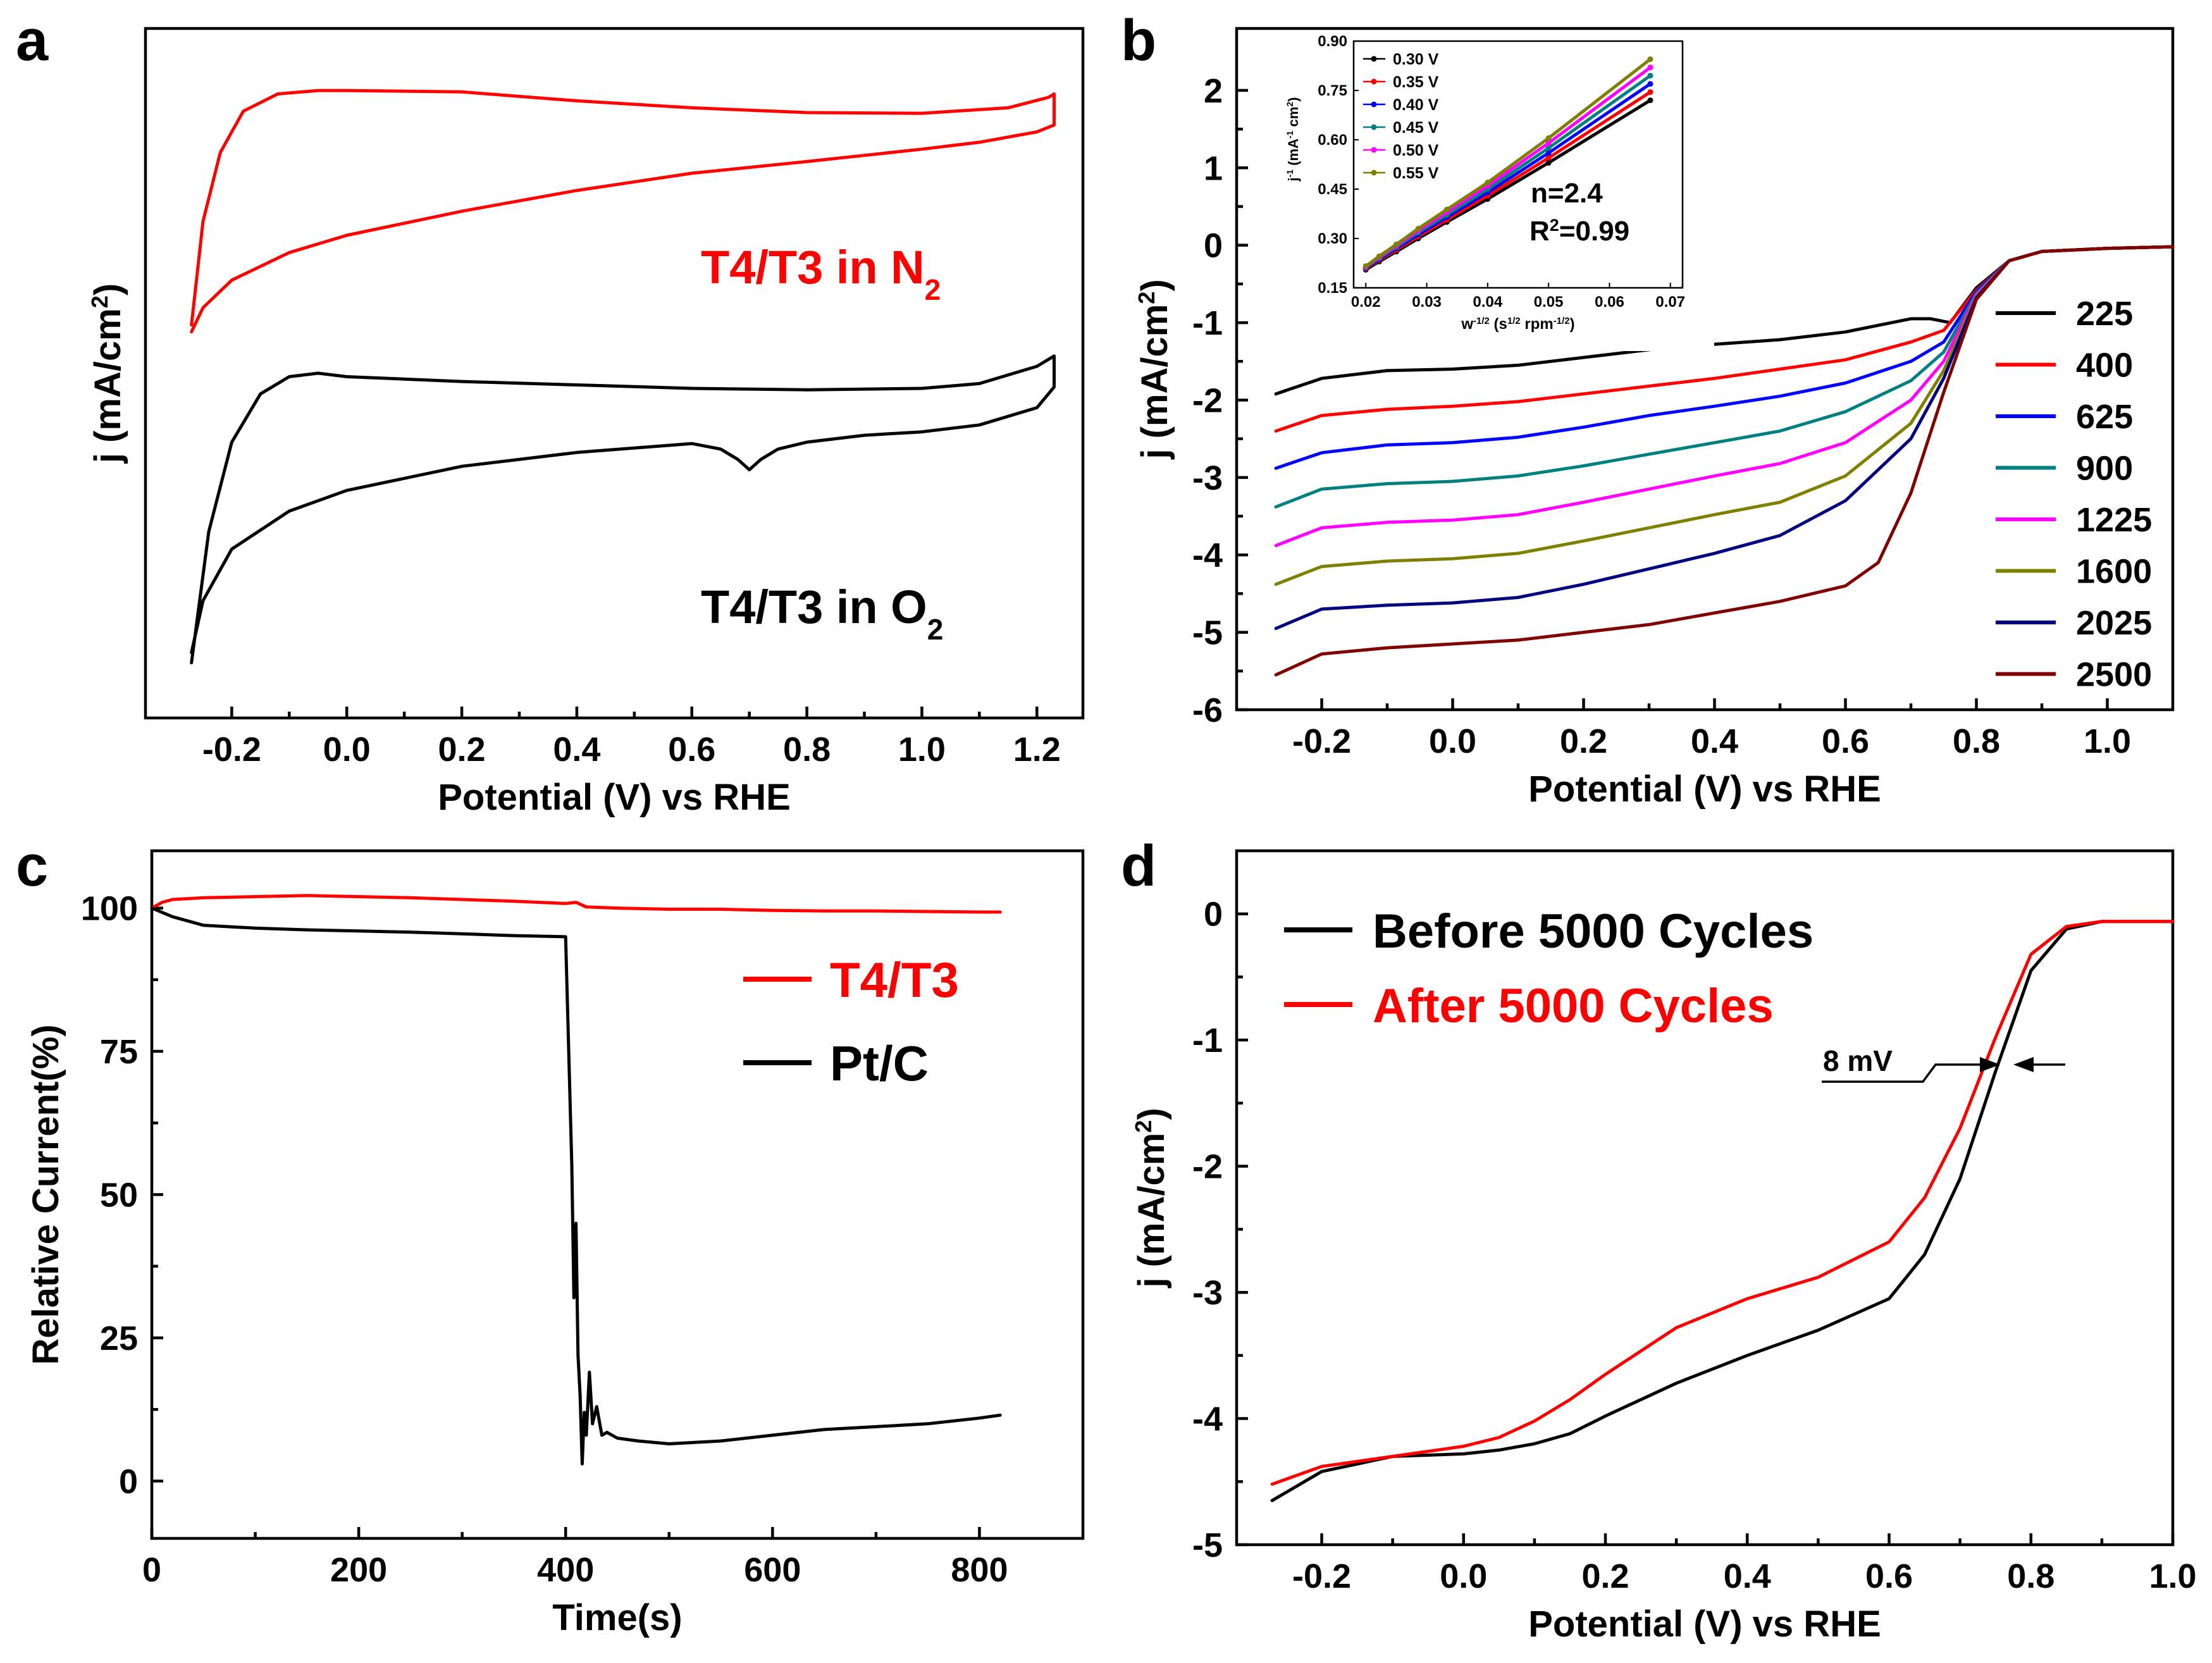  What do you see at coordinates (2114, 675) in the screenshot?
I see `legend-label: 2500` at bounding box center [2114, 675].